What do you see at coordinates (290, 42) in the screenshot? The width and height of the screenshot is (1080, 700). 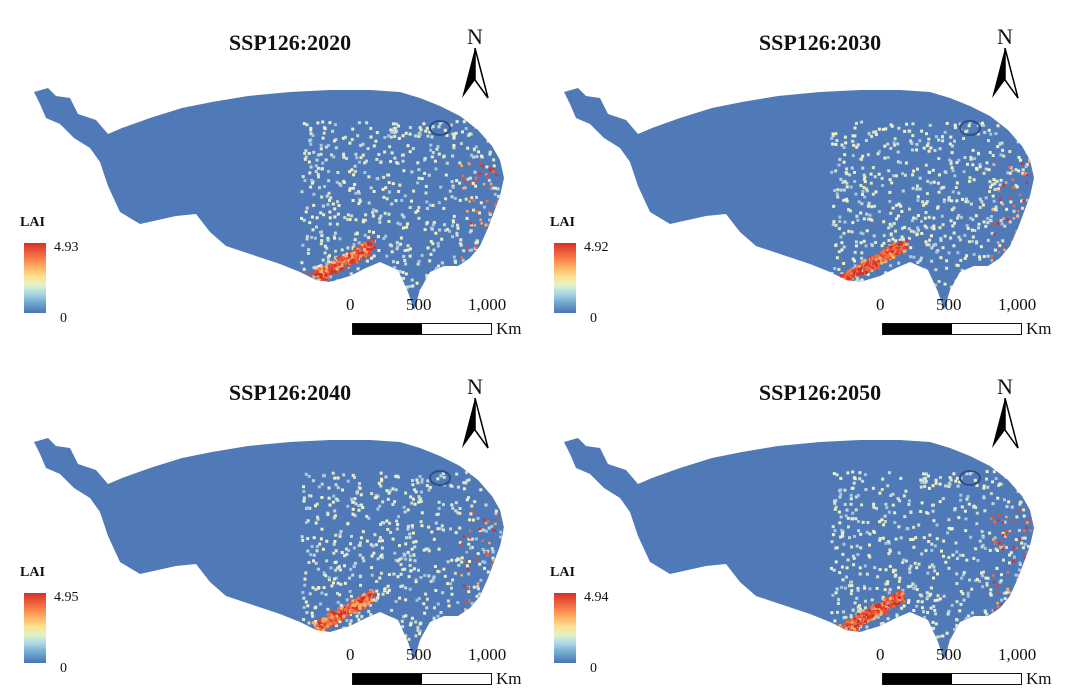 I see `panel-title: SSP126:2020` at bounding box center [290, 42].